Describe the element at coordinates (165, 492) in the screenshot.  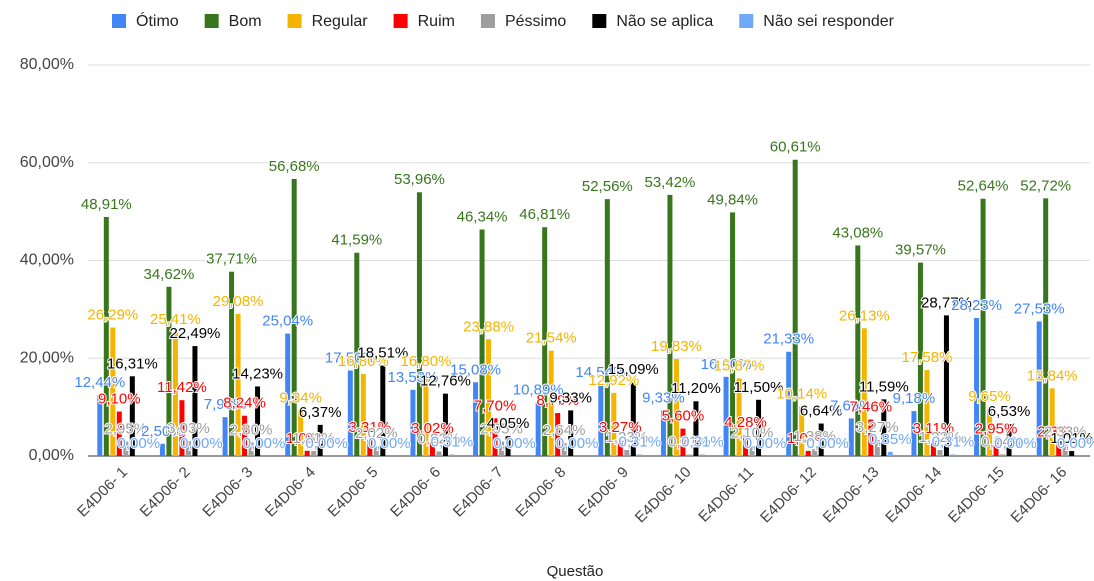
I see `x-tick-label: E4D06- 2` at that location.